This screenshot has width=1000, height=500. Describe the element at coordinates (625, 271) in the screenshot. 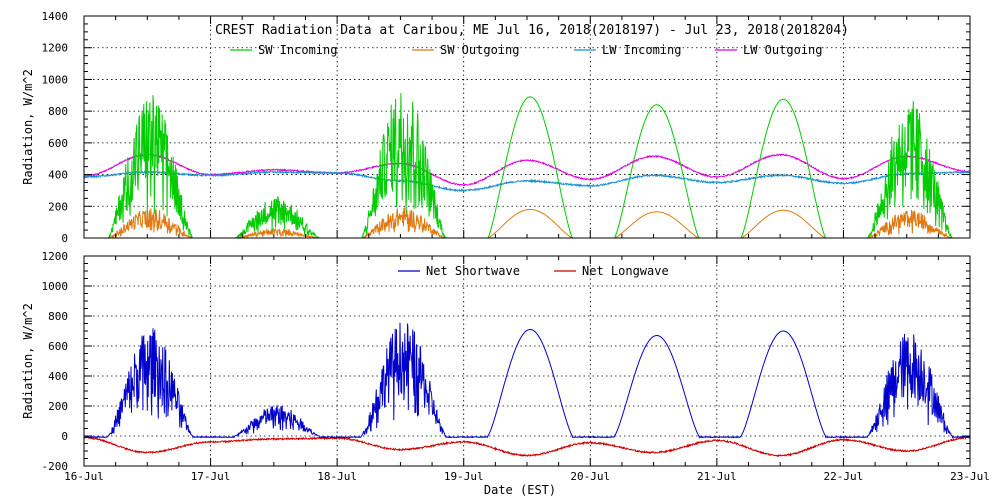

I see `legend-net-longwave-label: Net Longwave` at that location.